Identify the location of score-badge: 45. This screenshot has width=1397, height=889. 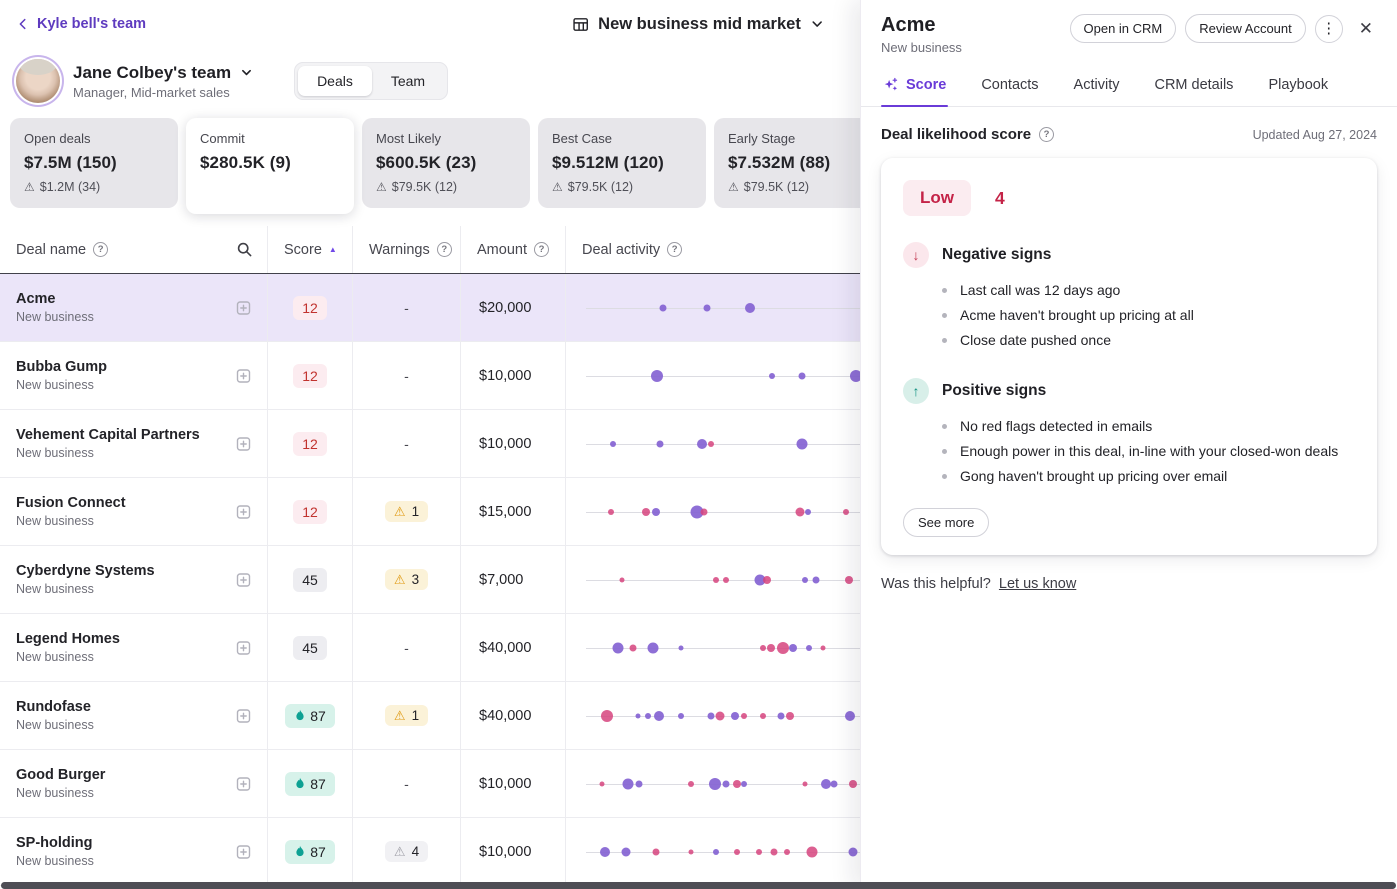
(310, 579).